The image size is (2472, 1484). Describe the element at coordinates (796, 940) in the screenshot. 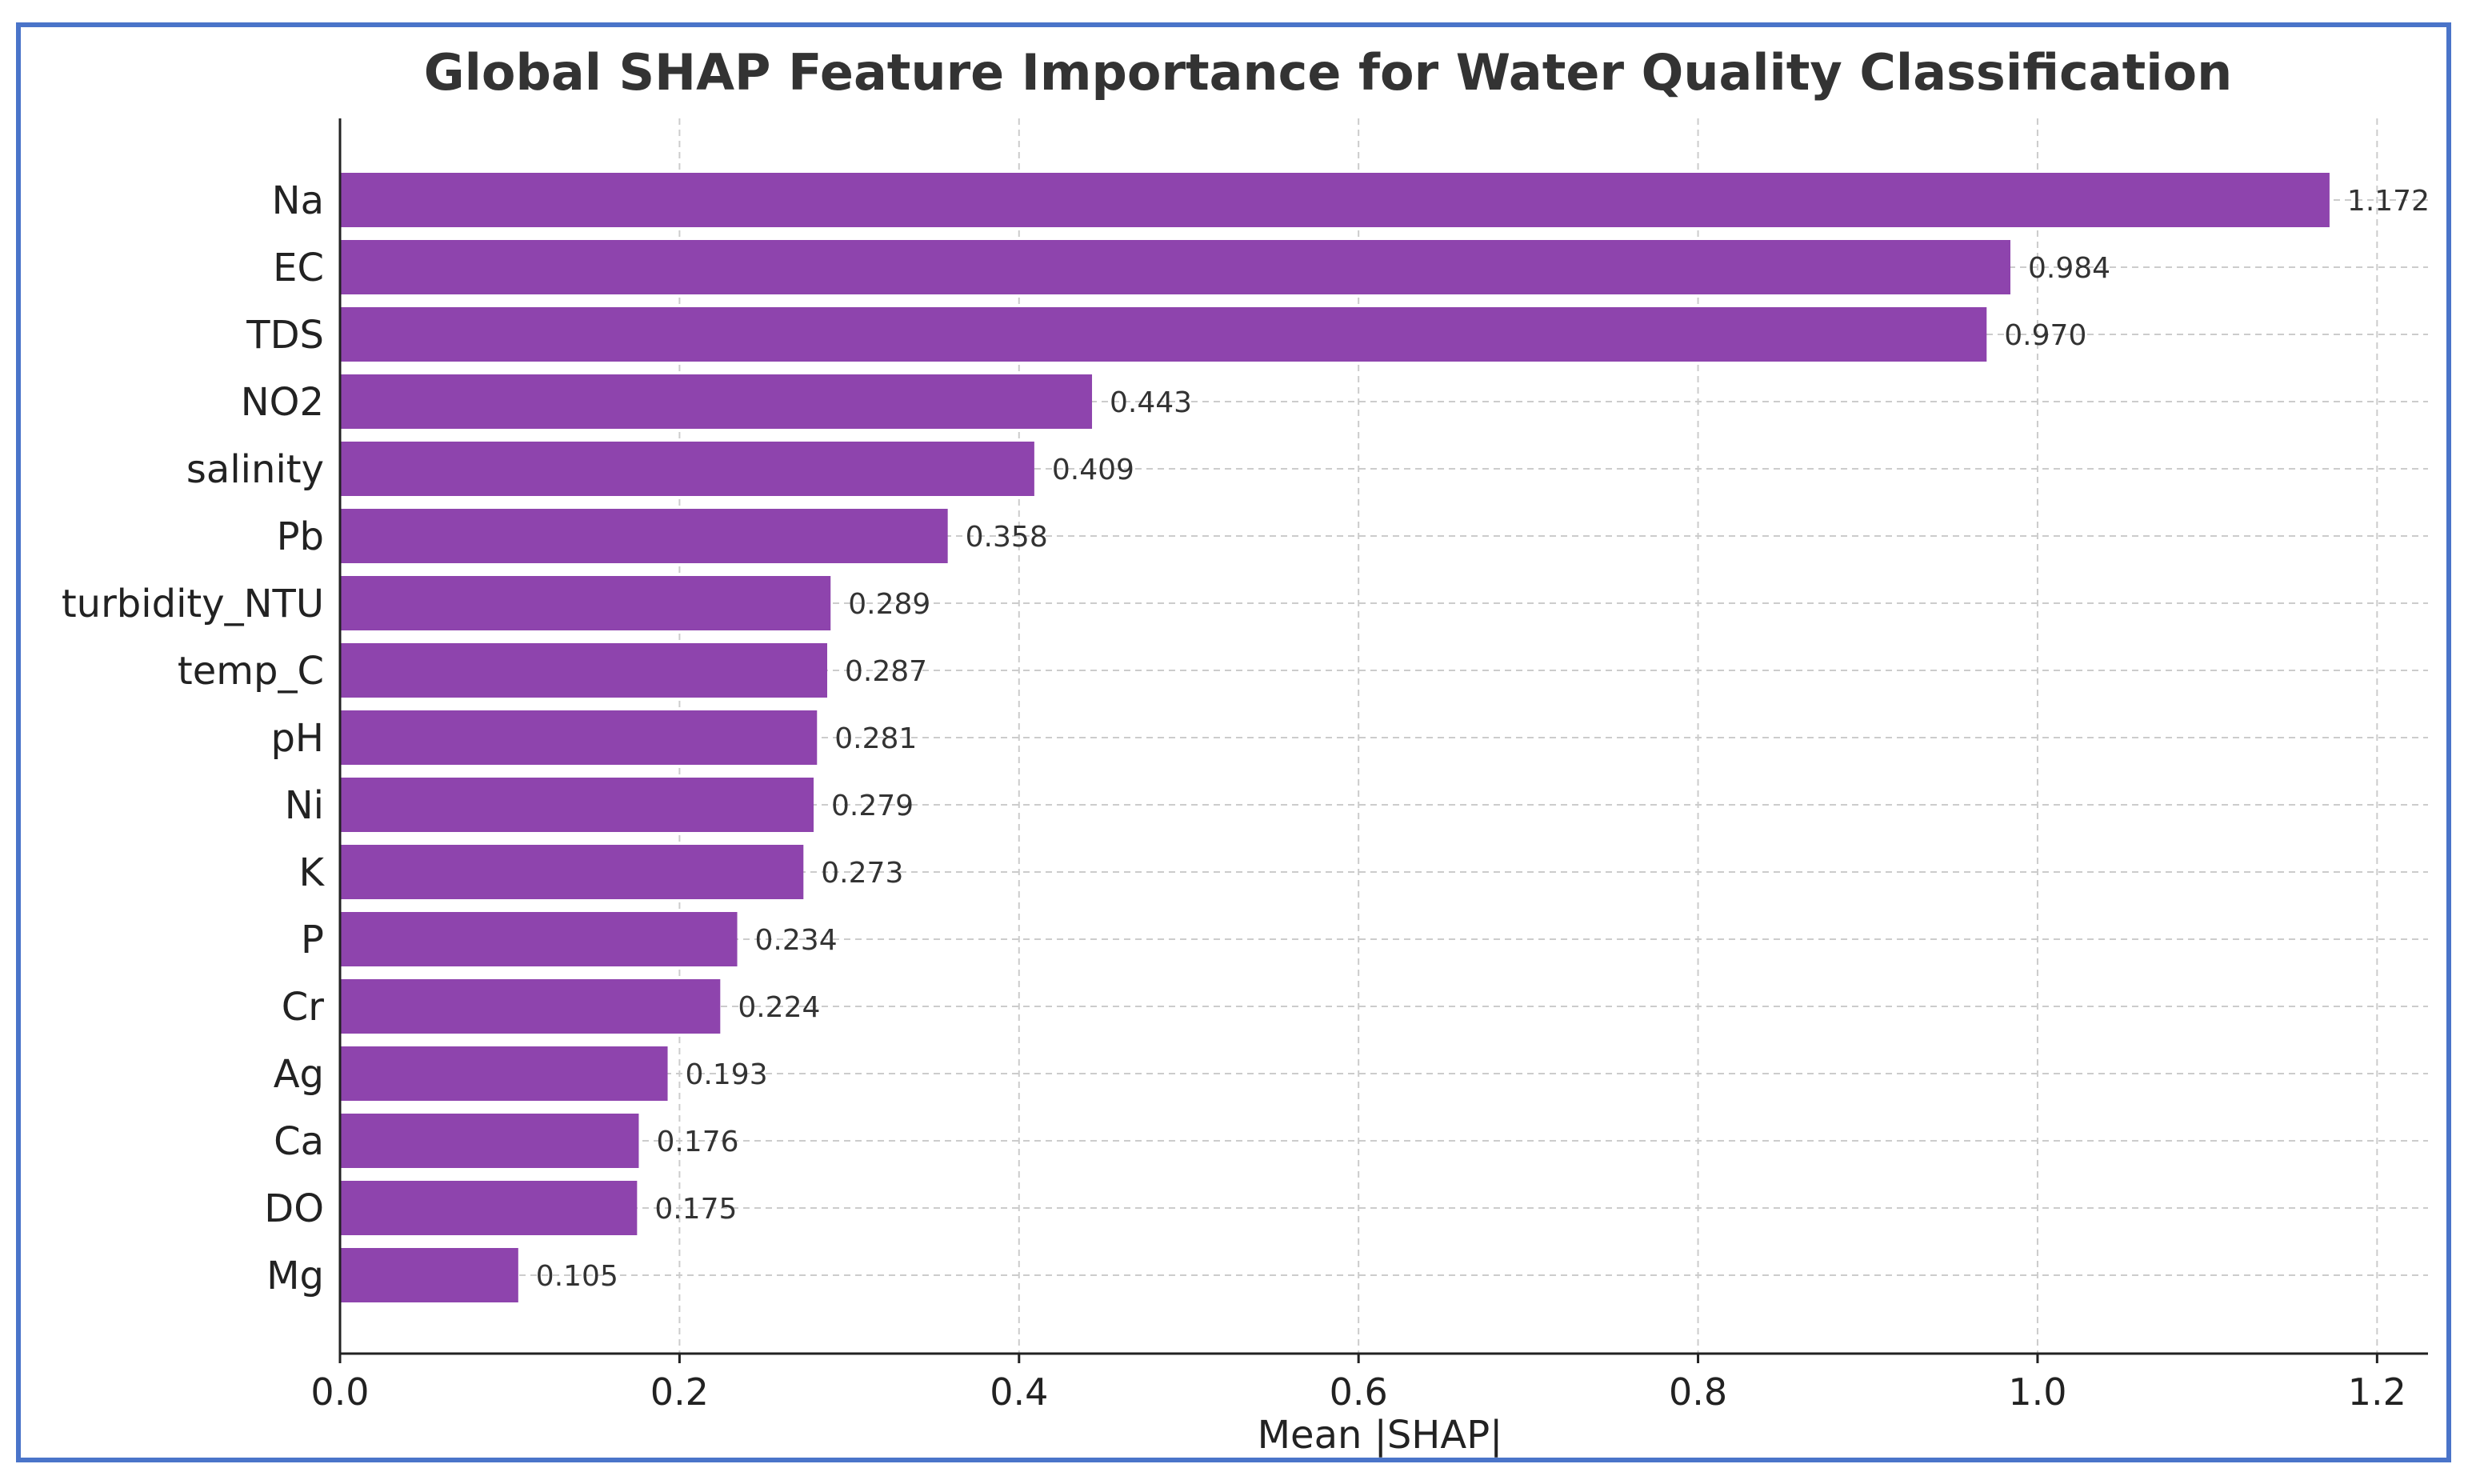

I see `value-label: 0.234` at that location.